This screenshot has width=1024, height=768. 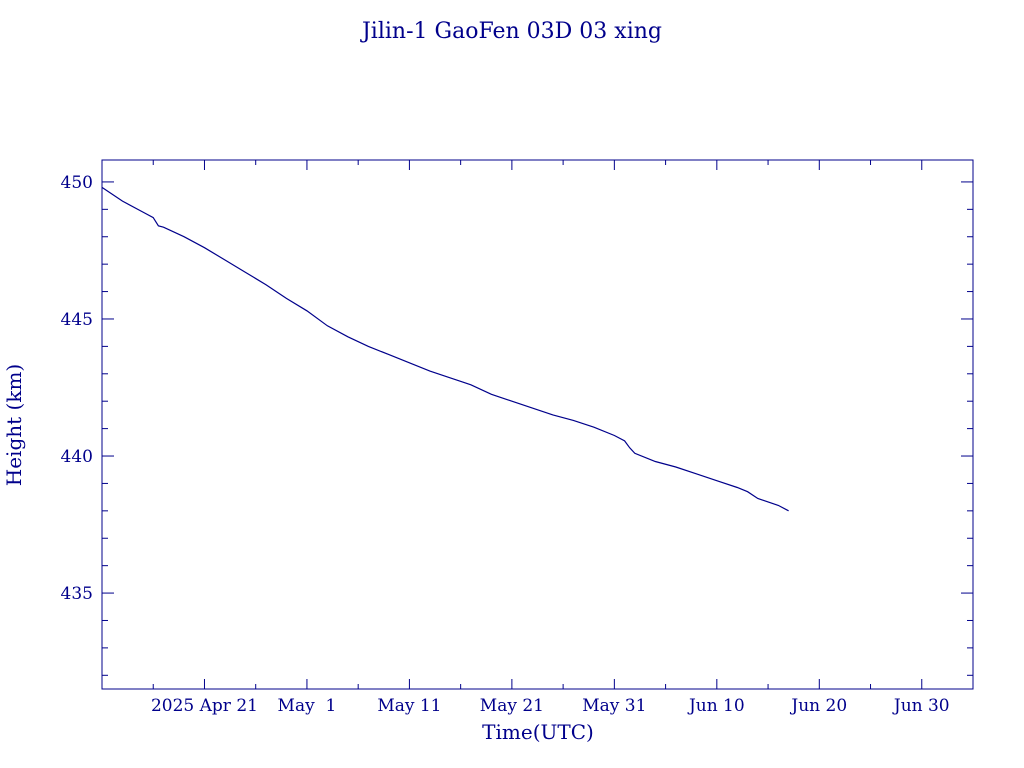 What do you see at coordinates (307, 706) in the screenshot?
I see `x-tick-label: May 1` at bounding box center [307, 706].